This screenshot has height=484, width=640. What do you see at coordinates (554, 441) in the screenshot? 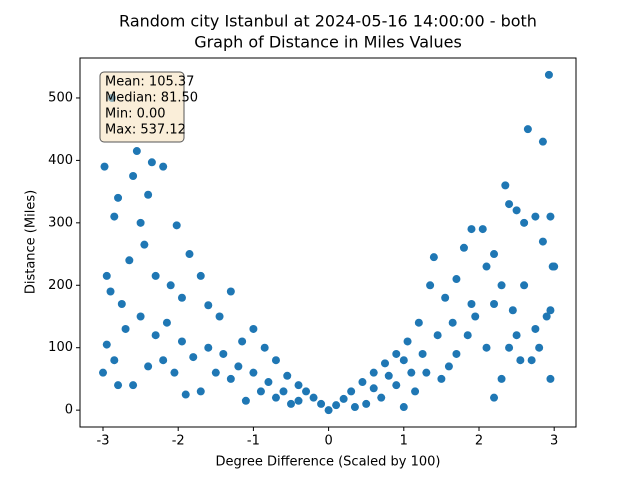
I see `x-tick-label: 3` at bounding box center [554, 441].